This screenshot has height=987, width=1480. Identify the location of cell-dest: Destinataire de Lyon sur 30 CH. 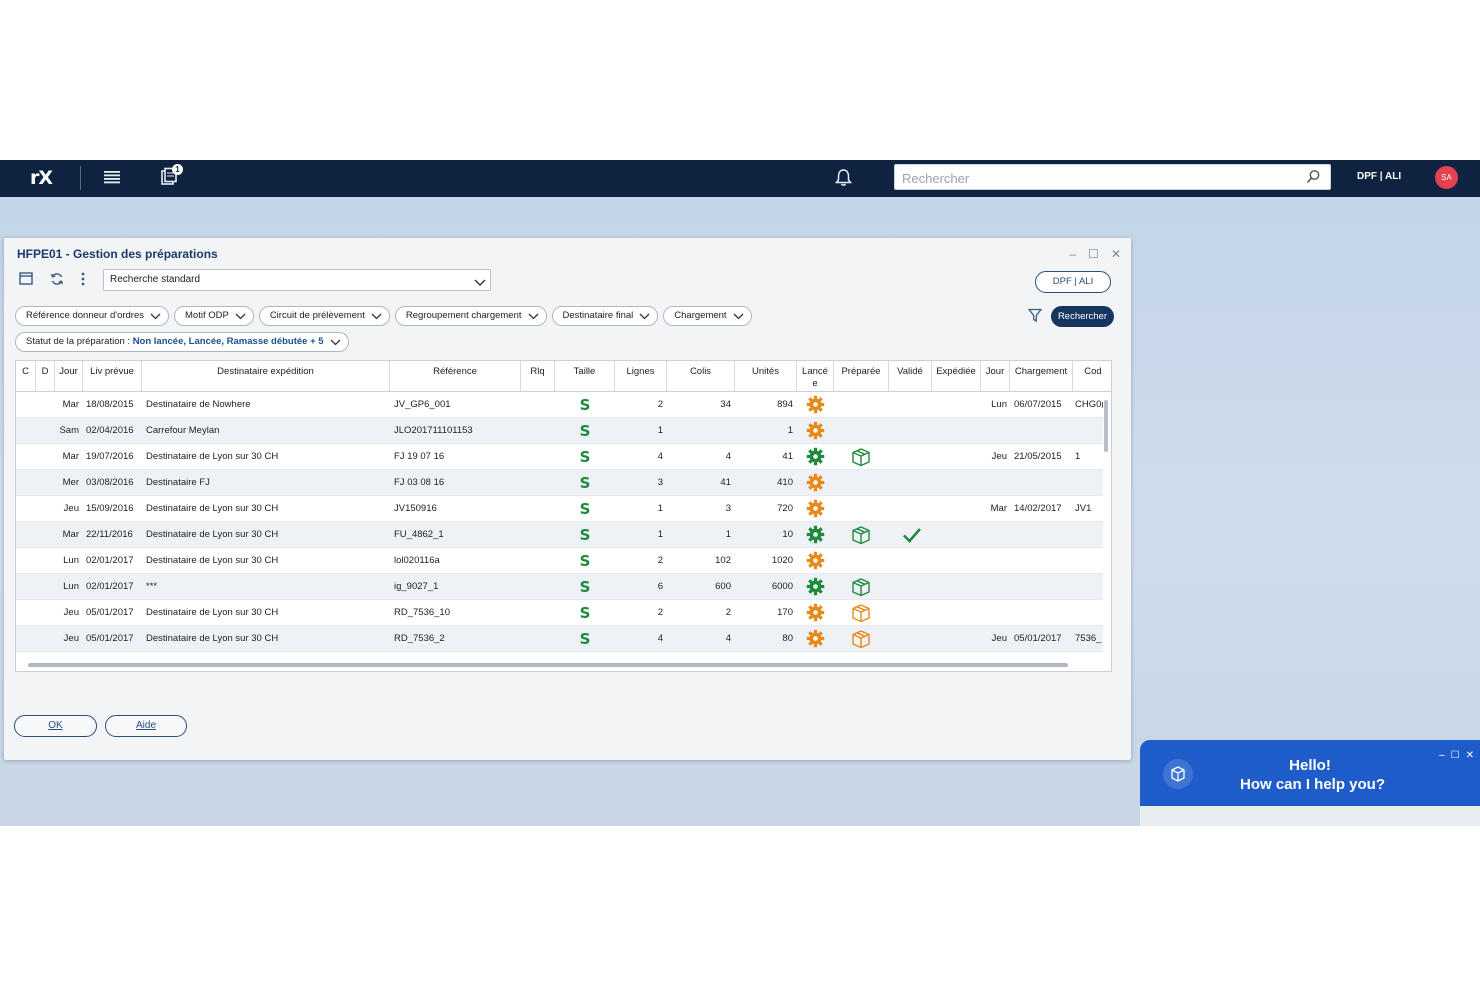
(212, 456).